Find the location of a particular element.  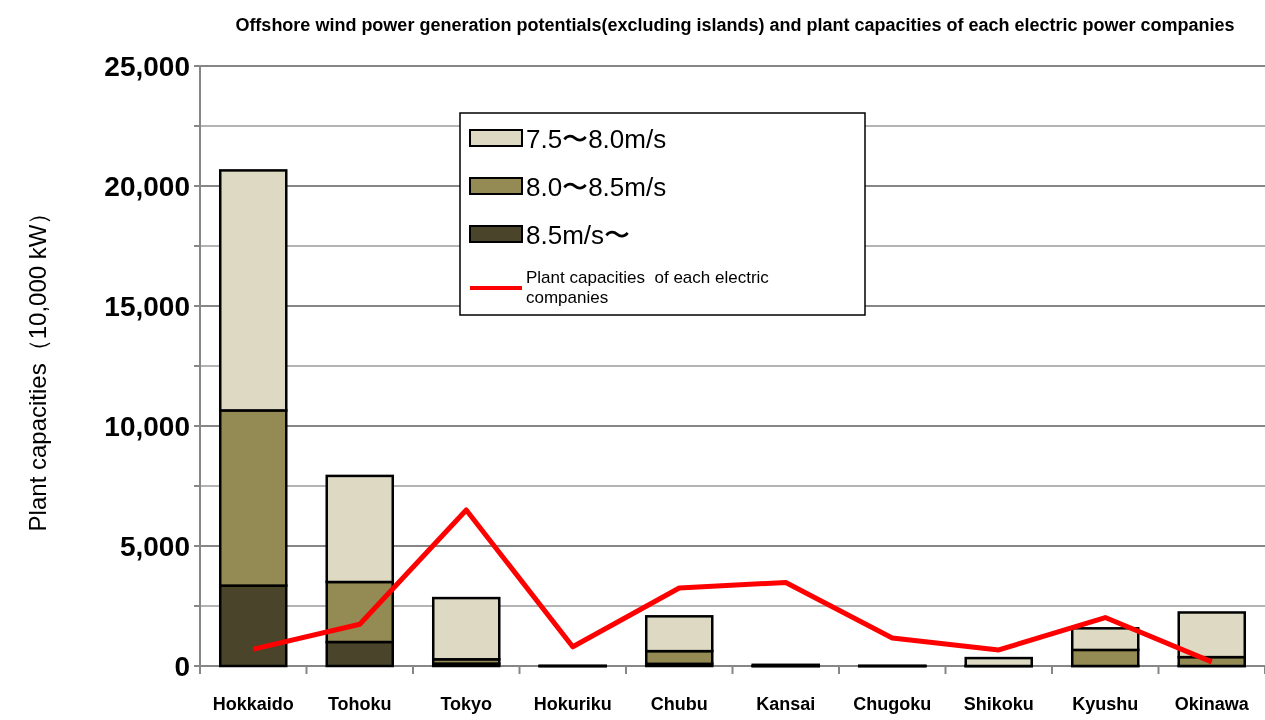

x-tick-label: Tokyo is located at coordinates (466, 704).